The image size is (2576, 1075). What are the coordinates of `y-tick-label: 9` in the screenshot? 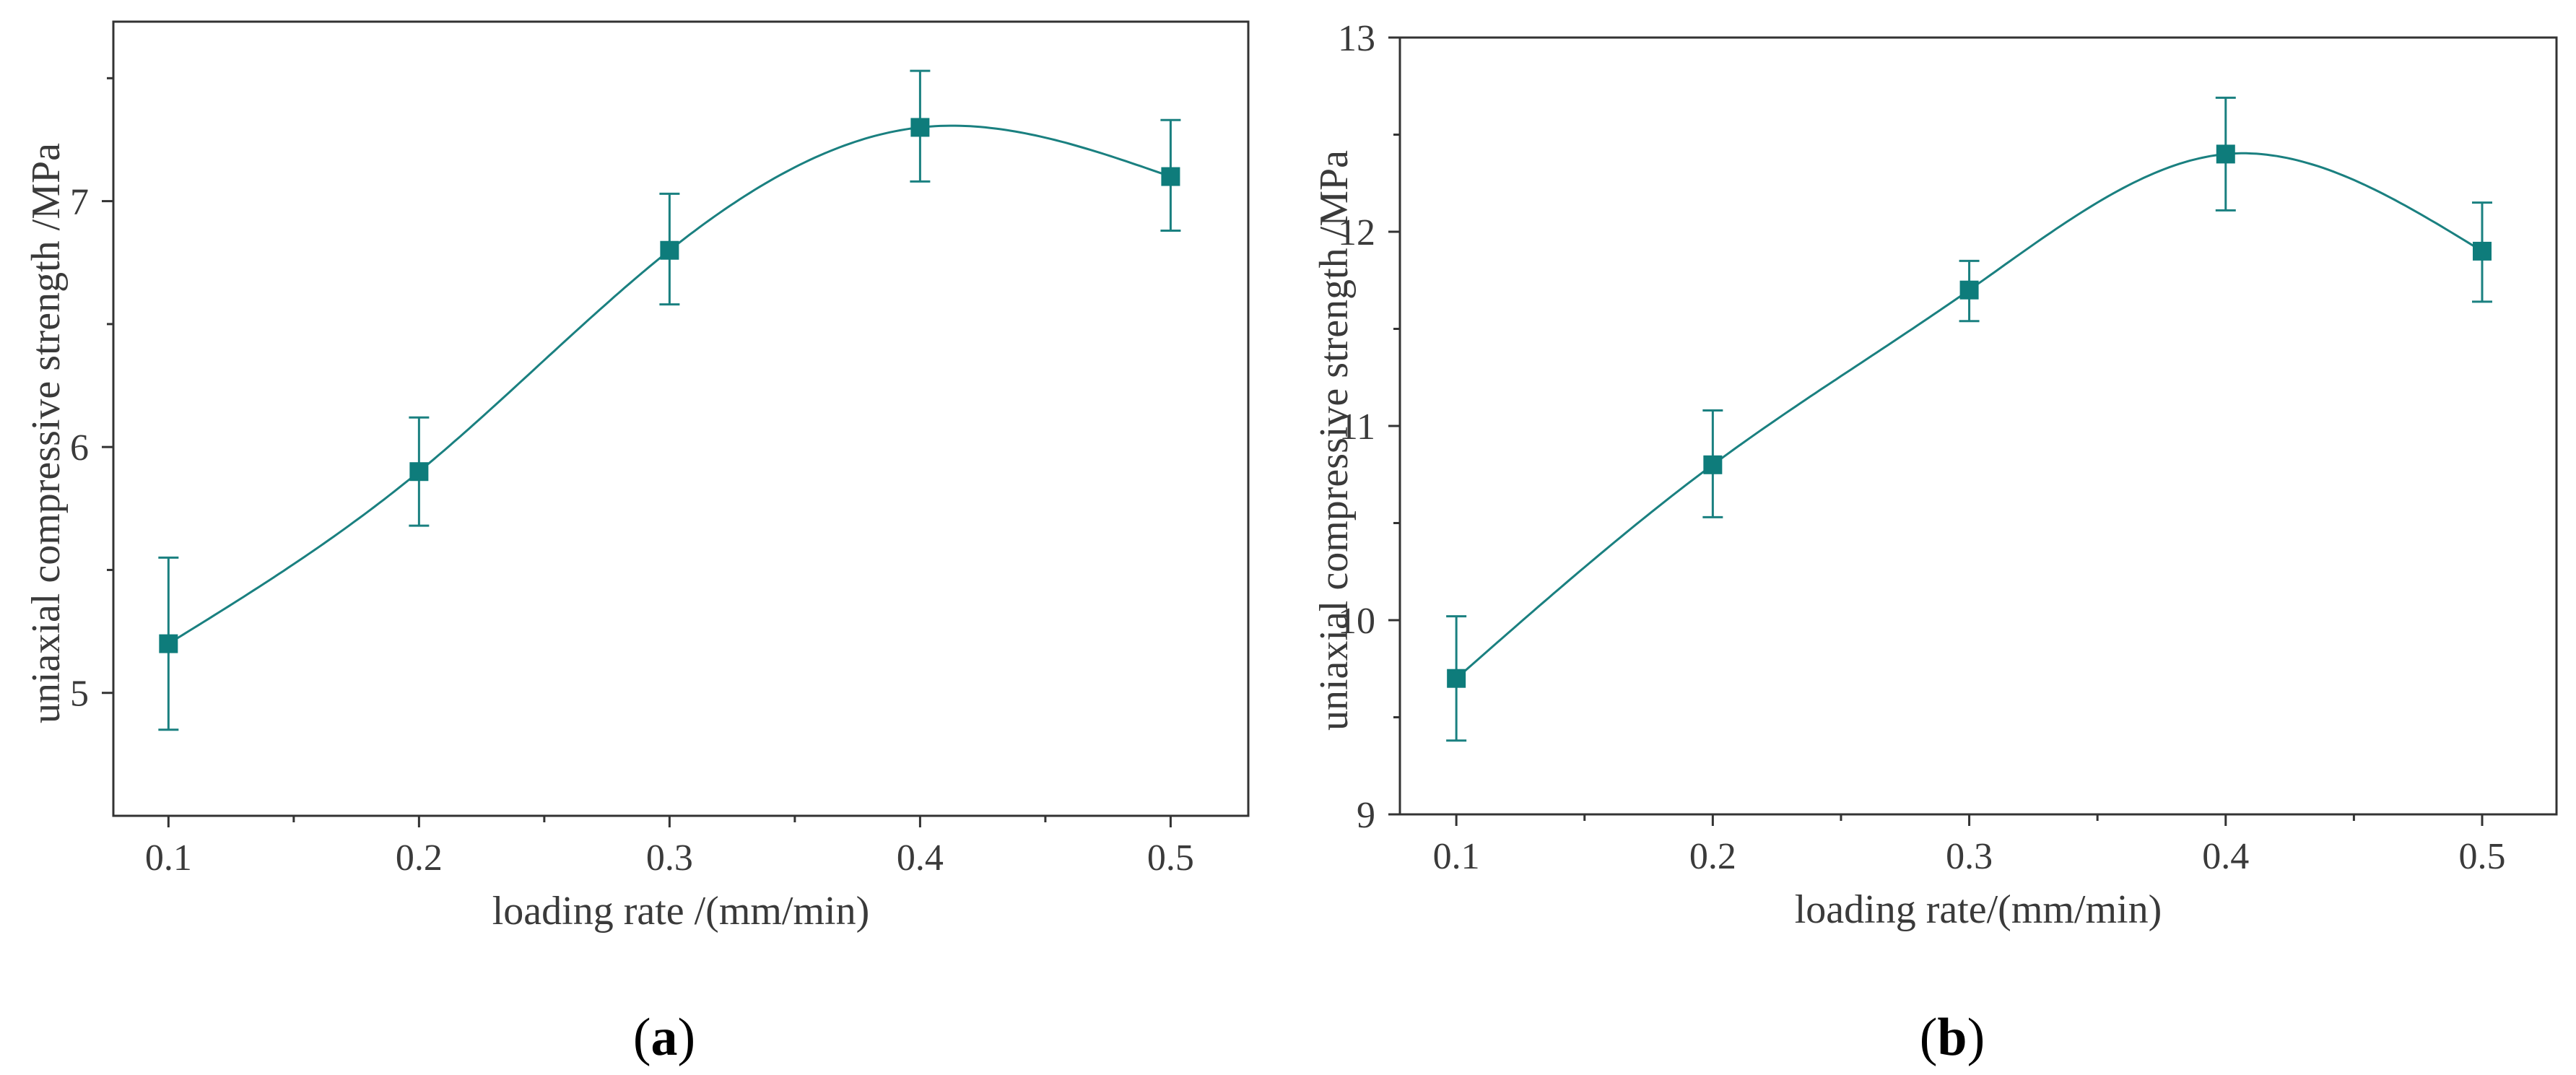 It's located at (1366, 816).